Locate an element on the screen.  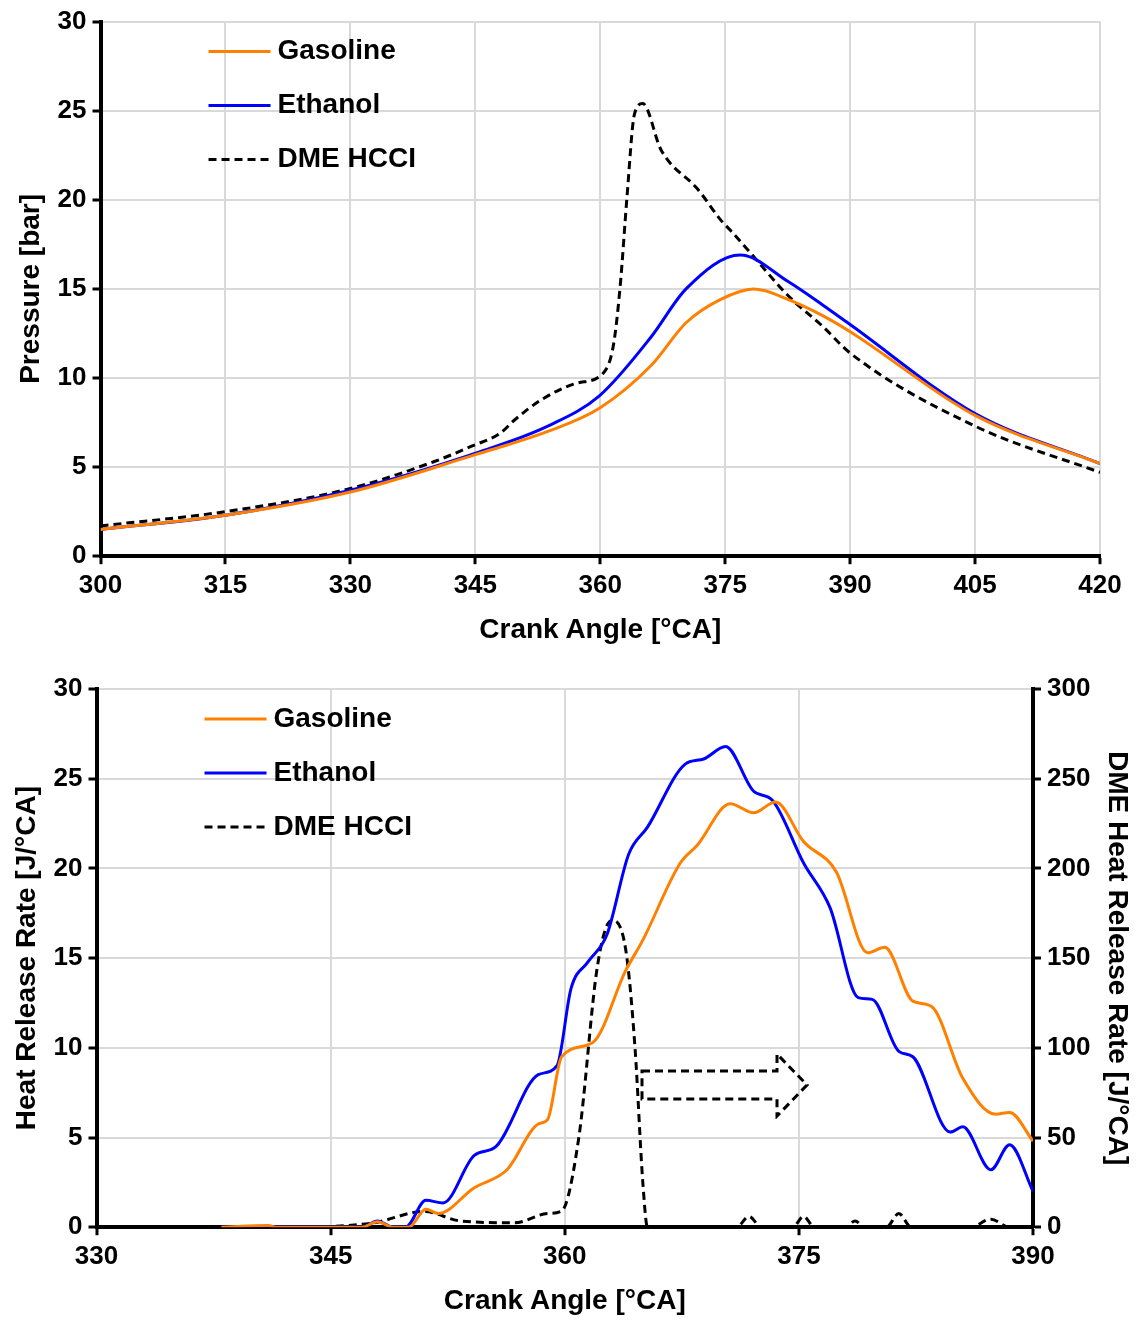
y2-tick-label: 100 is located at coordinates (1069, 1045).